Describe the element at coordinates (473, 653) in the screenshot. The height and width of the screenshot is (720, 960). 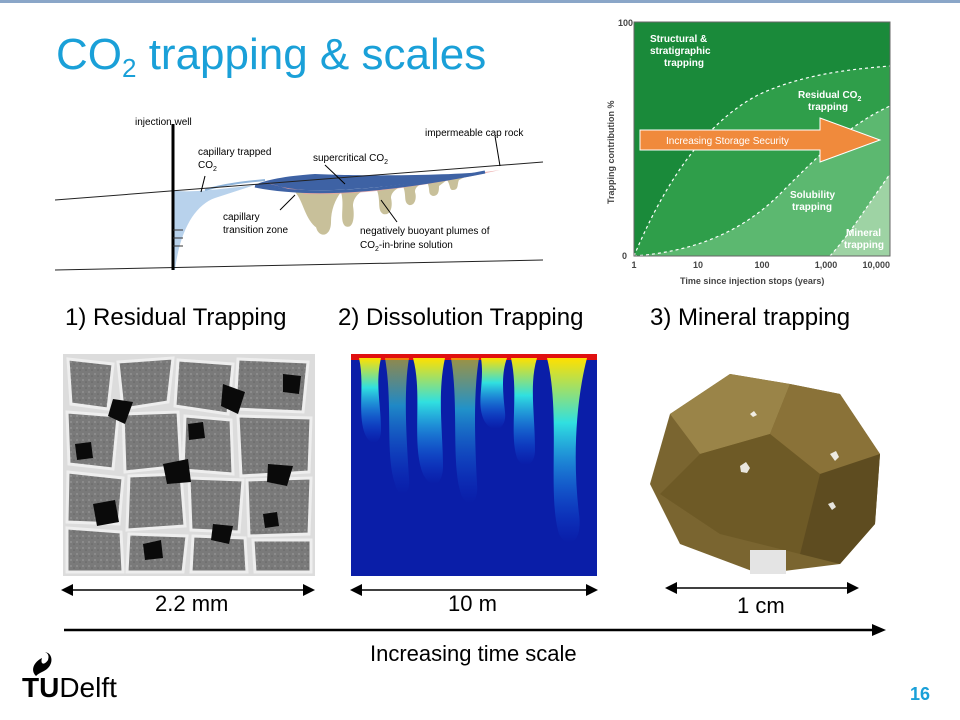
I see `time-scale-label: Increasing time scale` at that location.